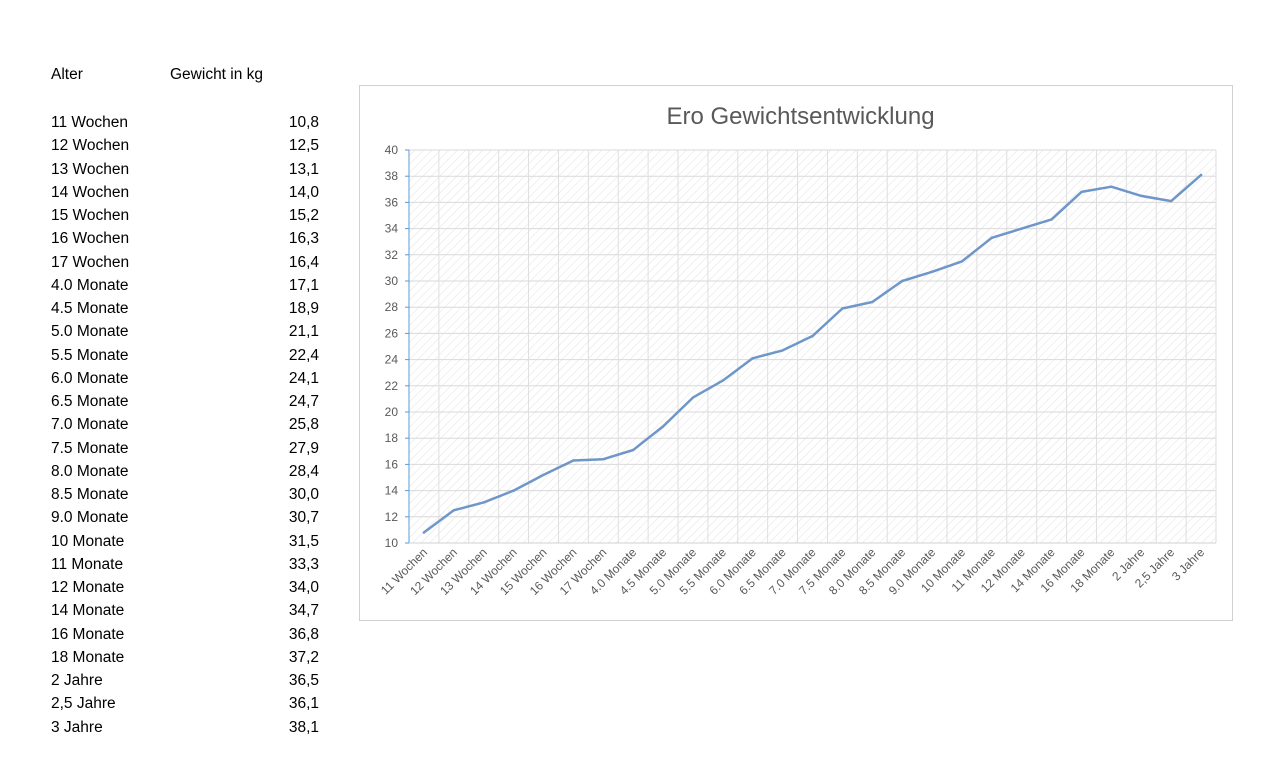 This screenshot has width=1280, height=761. Describe the element at coordinates (191, 587) in the screenshot. I see `table-row: 12 Monate 34,0` at that location.